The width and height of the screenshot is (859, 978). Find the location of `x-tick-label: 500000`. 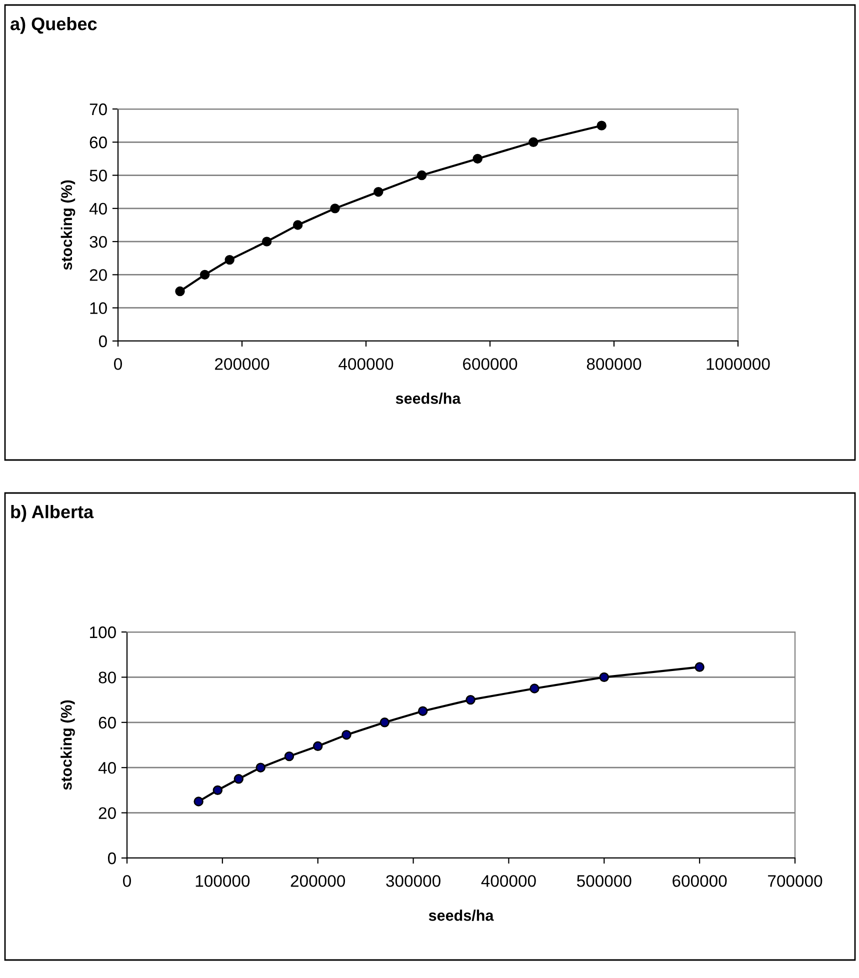

x-tick-label: 500000 is located at coordinates (604, 881).